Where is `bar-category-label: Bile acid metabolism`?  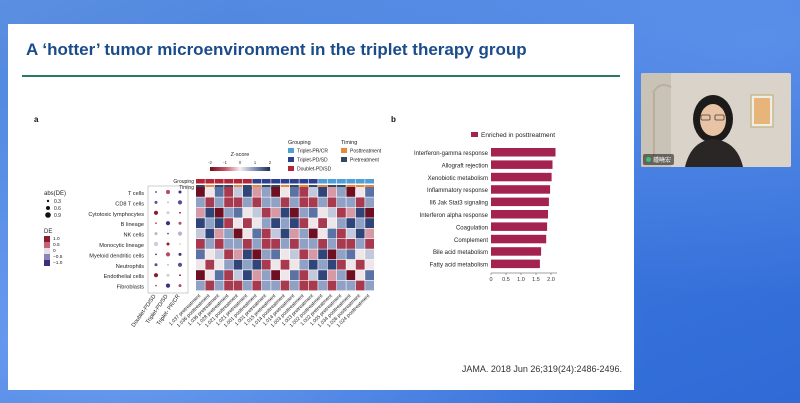 bar-category-label: Bile acid metabolism is located at coordinates (460, 253).